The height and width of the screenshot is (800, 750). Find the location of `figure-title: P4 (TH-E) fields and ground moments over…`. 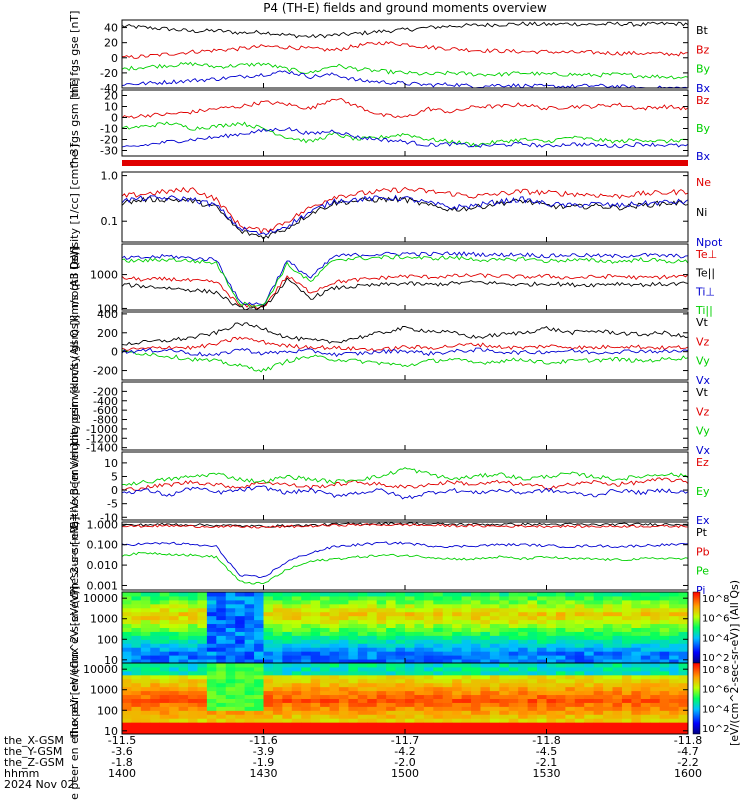

figure-title: P4 (TH-E) fields and ground moments over… is located at coordinates (405, 8).